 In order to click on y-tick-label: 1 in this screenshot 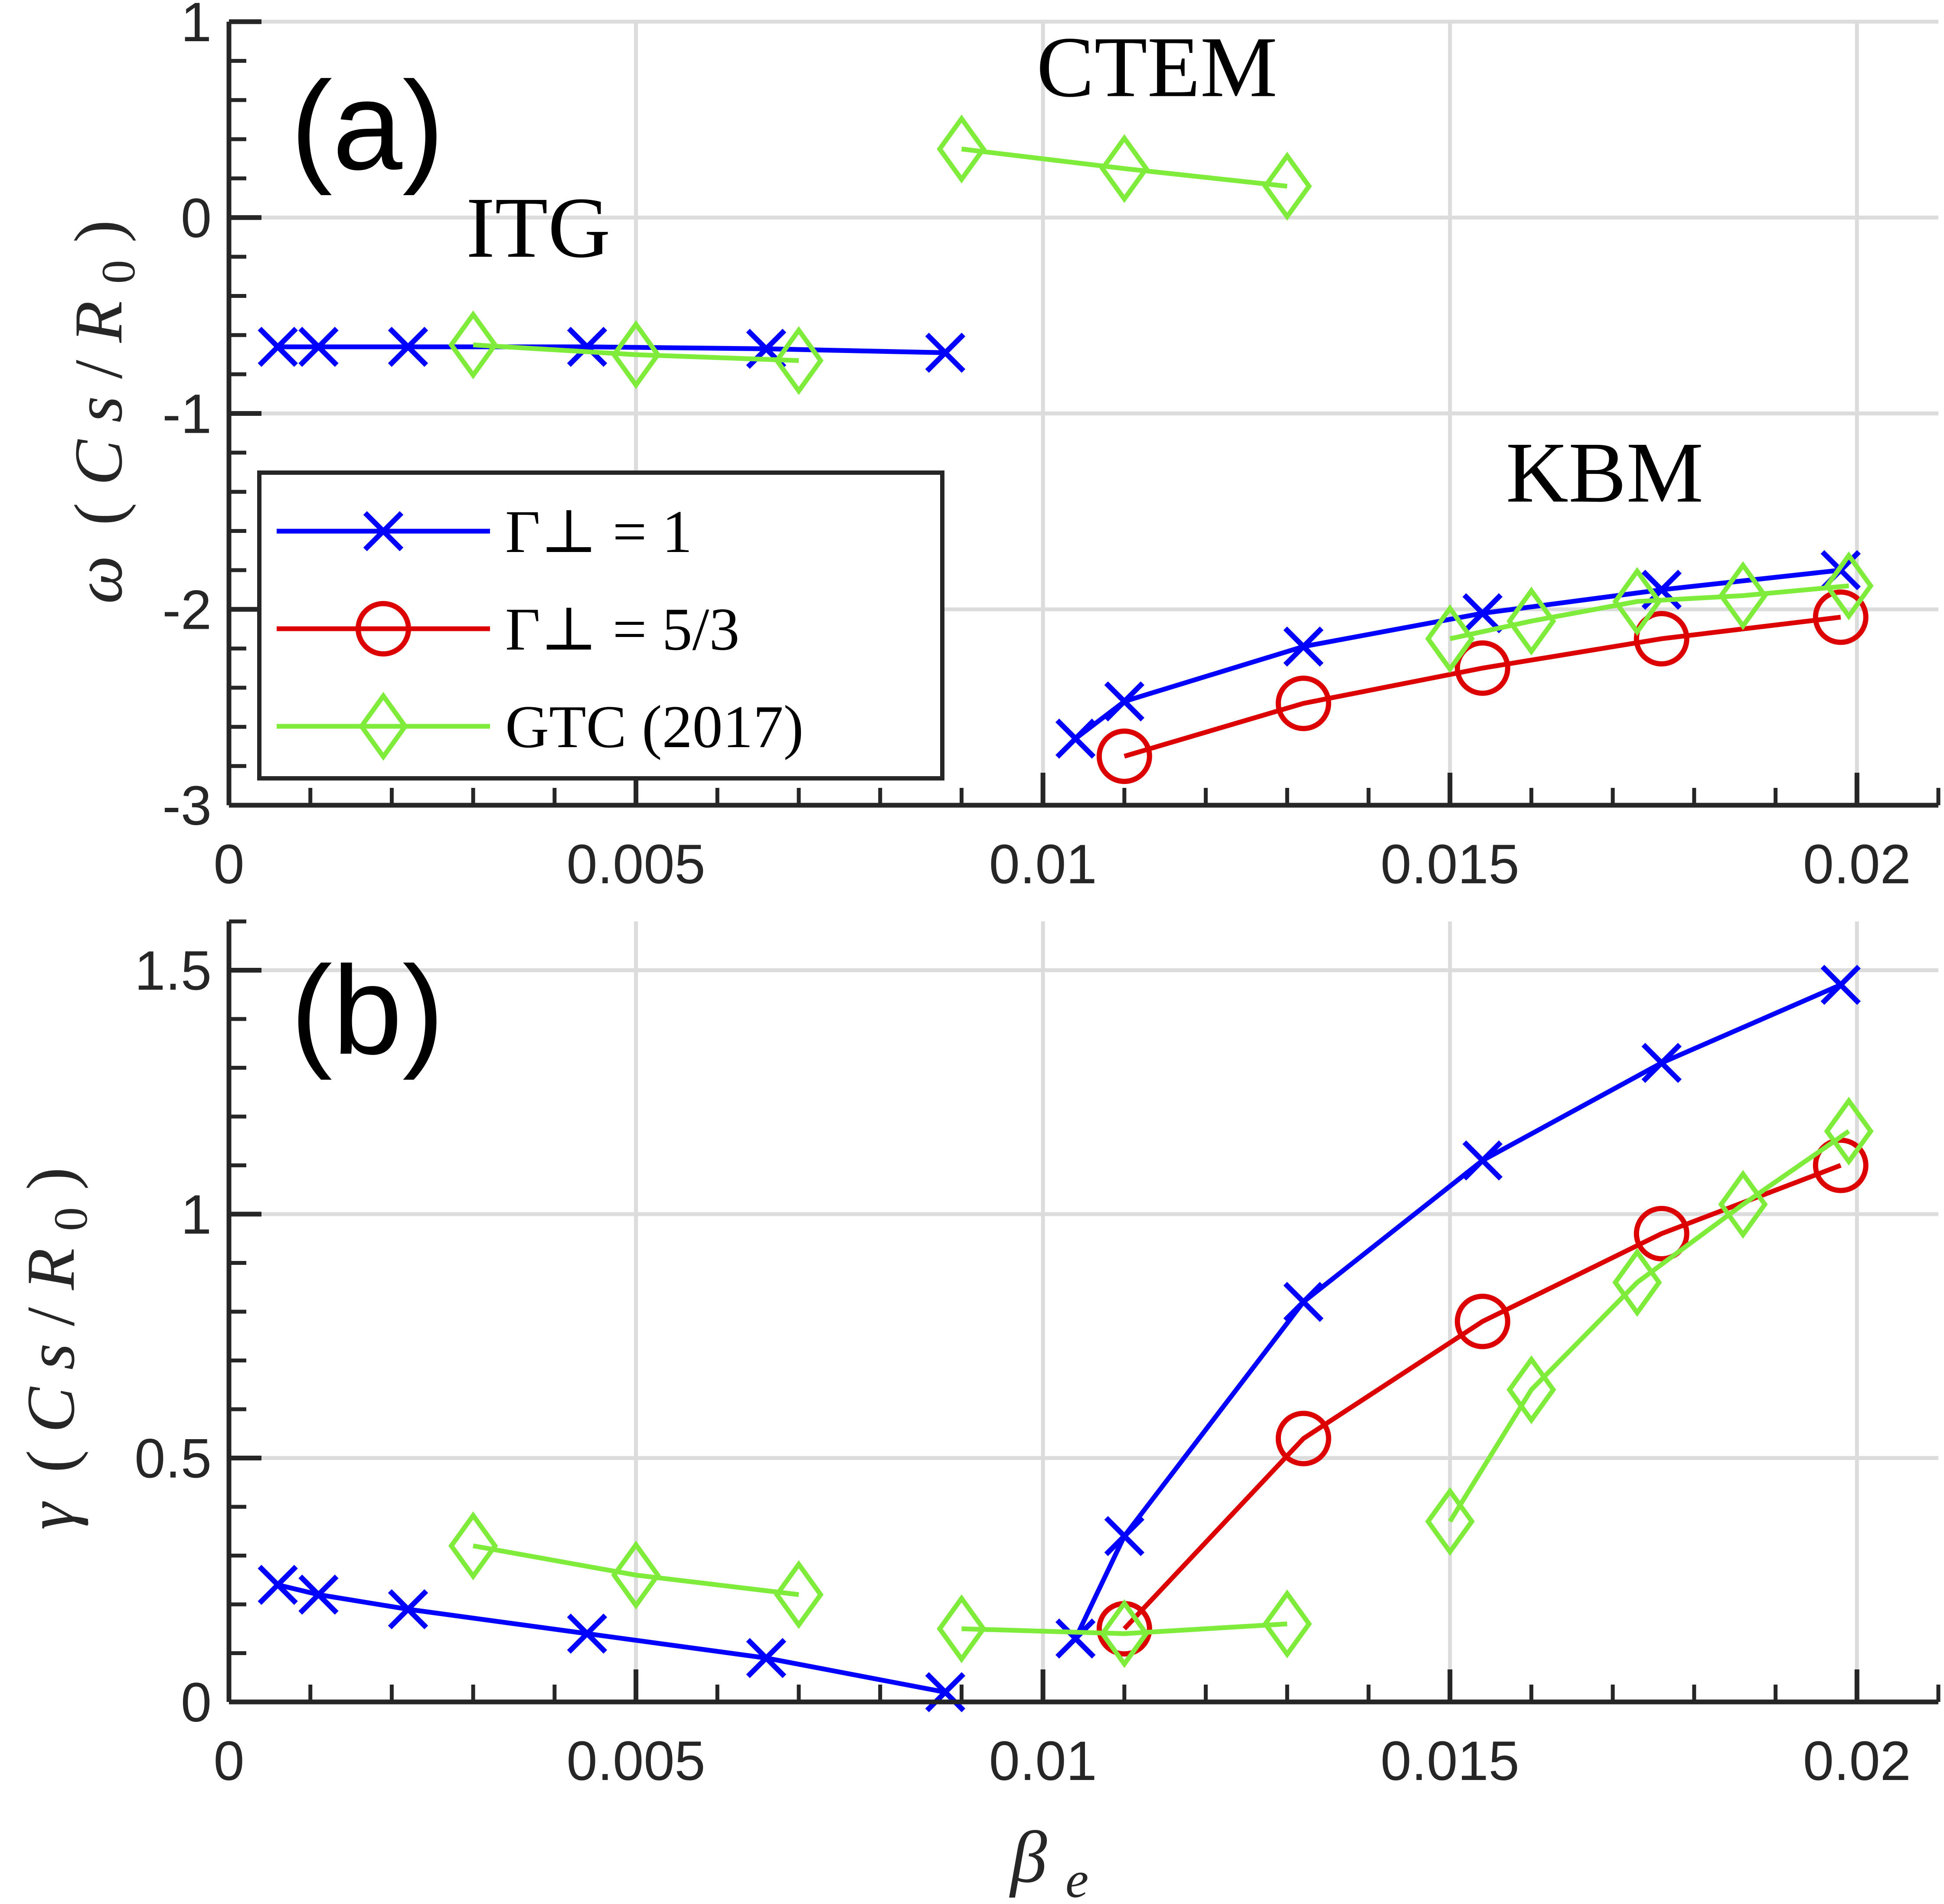, I will do `click(197, 1215)`.